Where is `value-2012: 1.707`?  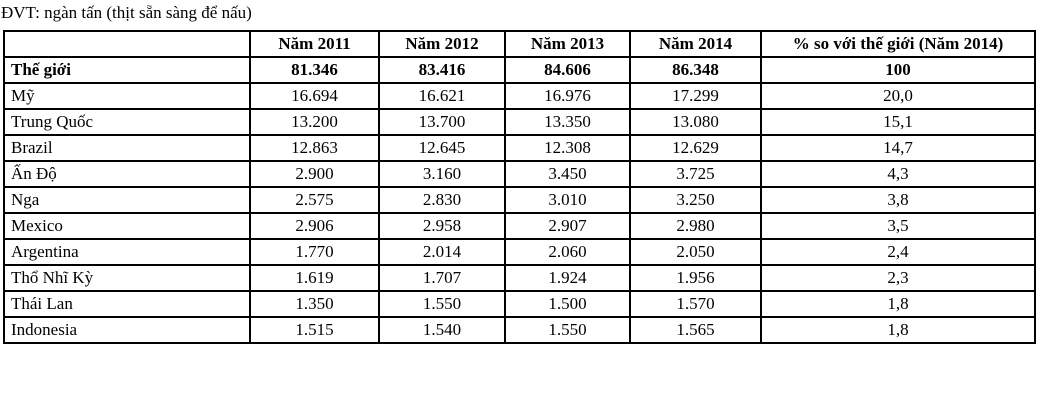 value-2012: 1.707 is located at coordinates (442, 278).